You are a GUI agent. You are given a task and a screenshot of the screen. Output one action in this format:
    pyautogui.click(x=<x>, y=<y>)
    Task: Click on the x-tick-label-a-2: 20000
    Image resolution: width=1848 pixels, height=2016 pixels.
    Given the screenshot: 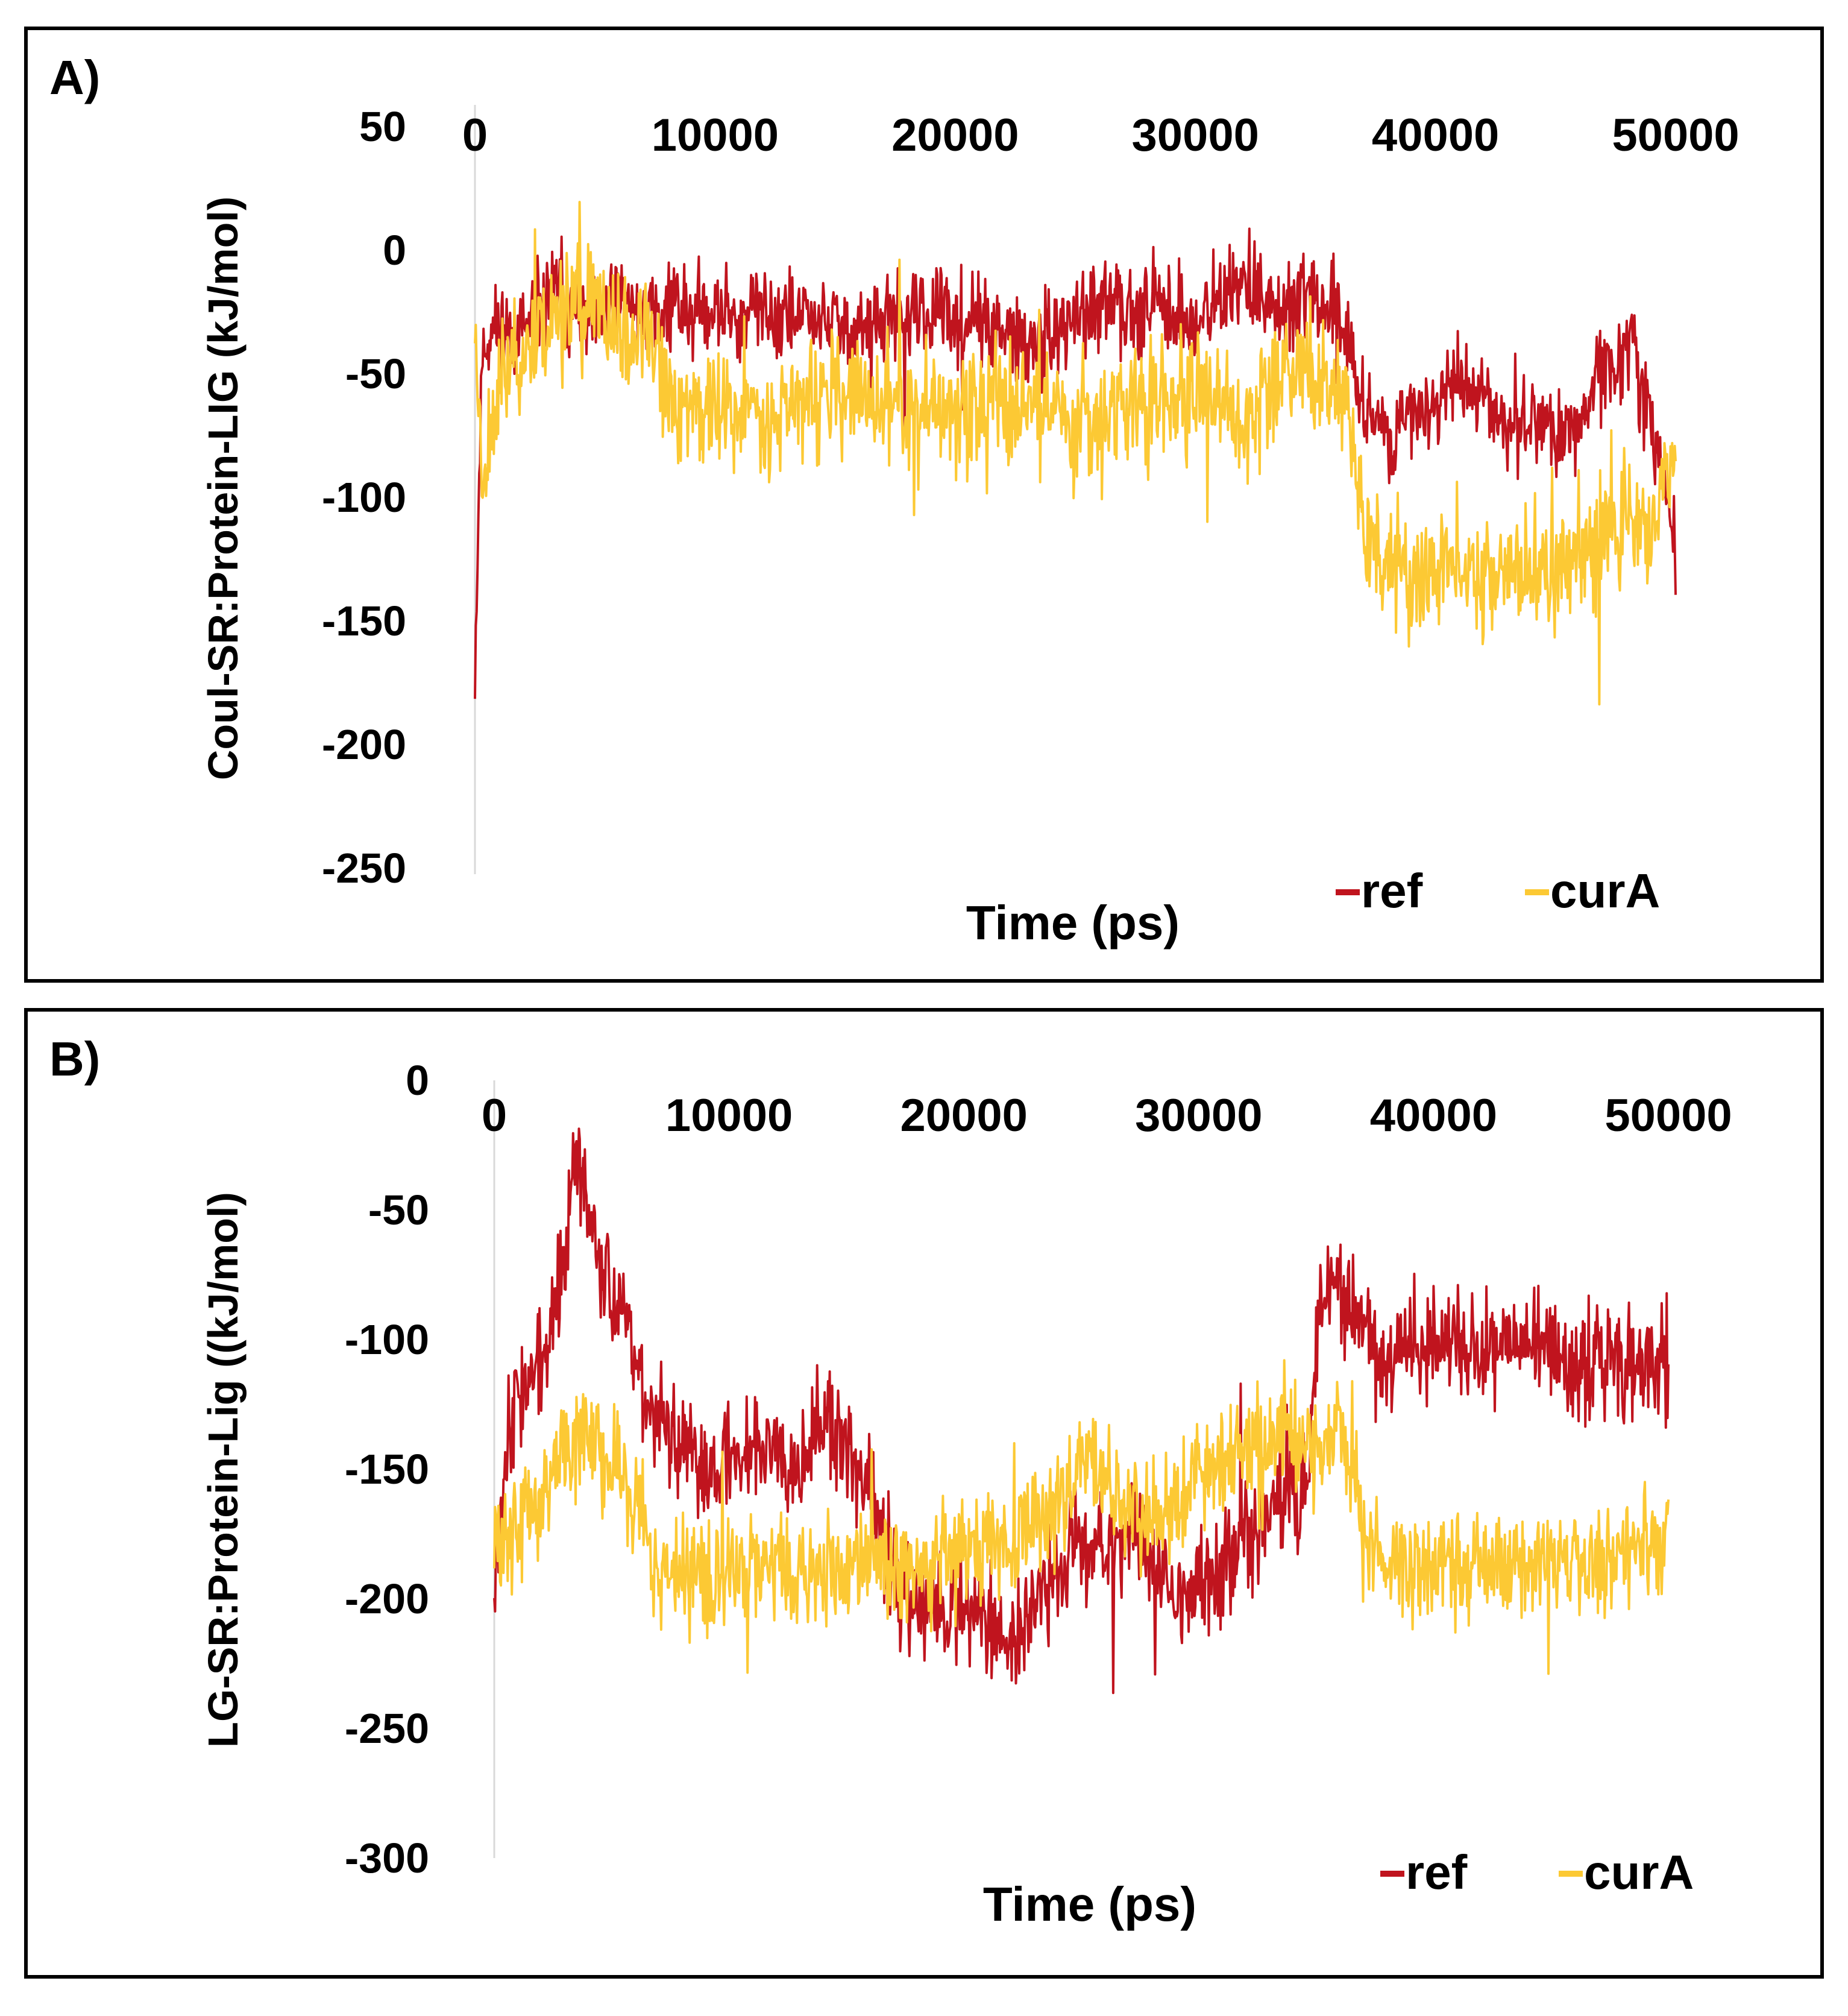 What is the action you would take?
    pyautogui.click(x=955, y=136)
    